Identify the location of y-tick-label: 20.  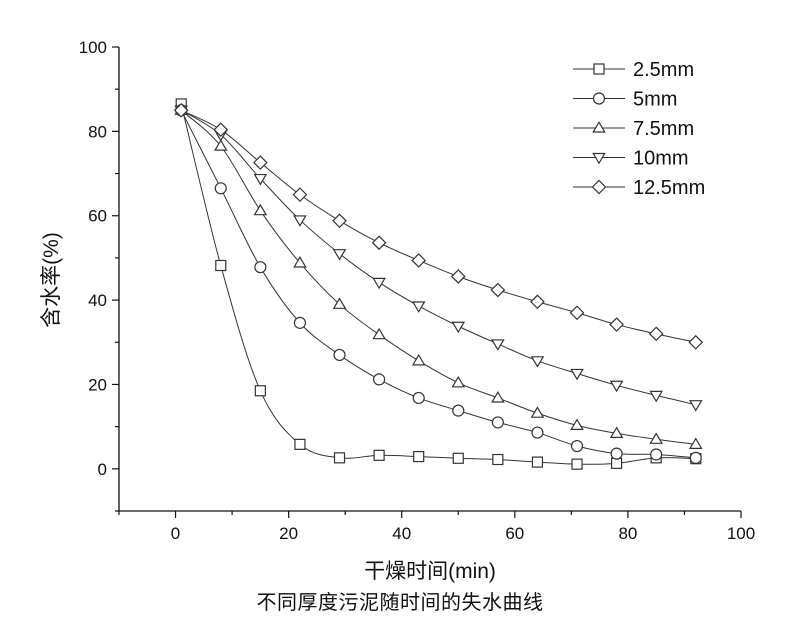
(97, 384).